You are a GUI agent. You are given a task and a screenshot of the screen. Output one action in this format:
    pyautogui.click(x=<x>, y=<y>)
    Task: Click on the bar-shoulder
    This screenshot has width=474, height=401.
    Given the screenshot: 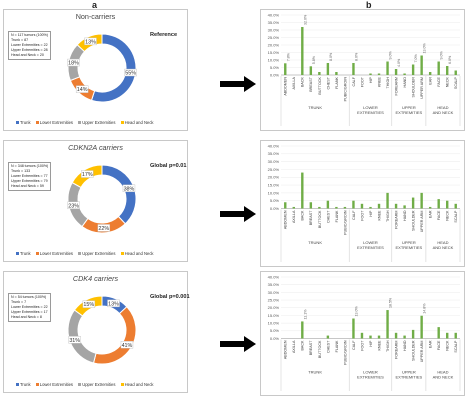 What is the action you would take?
    pyautogui.click(x=413, y=69)
    